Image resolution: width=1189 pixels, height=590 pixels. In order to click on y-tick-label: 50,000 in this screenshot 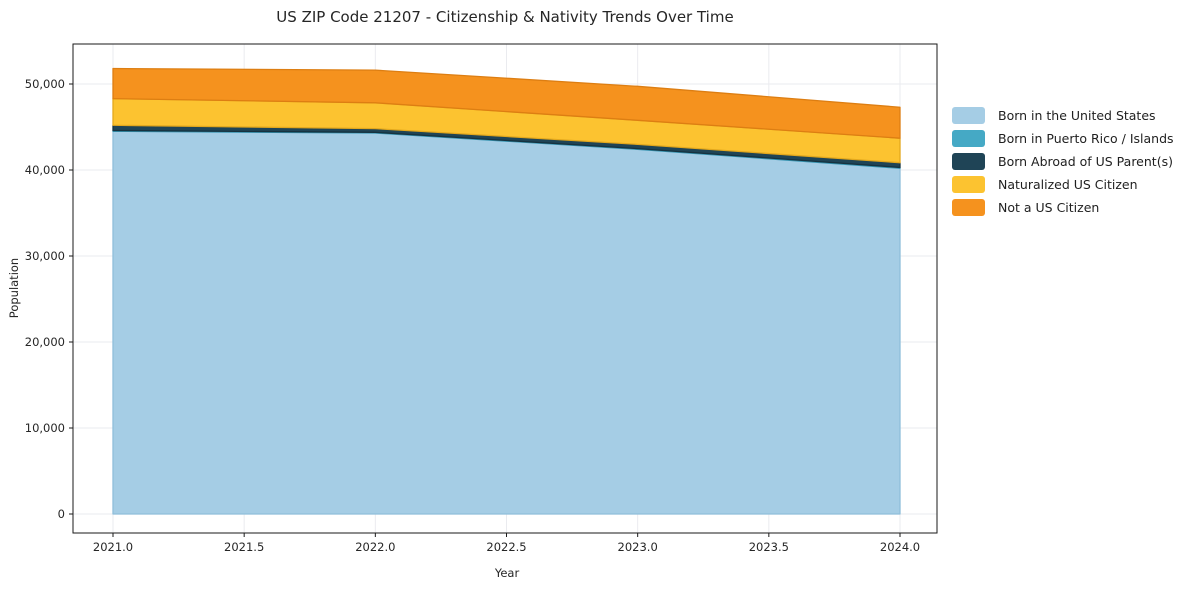, I will do `click(45, 84)`.